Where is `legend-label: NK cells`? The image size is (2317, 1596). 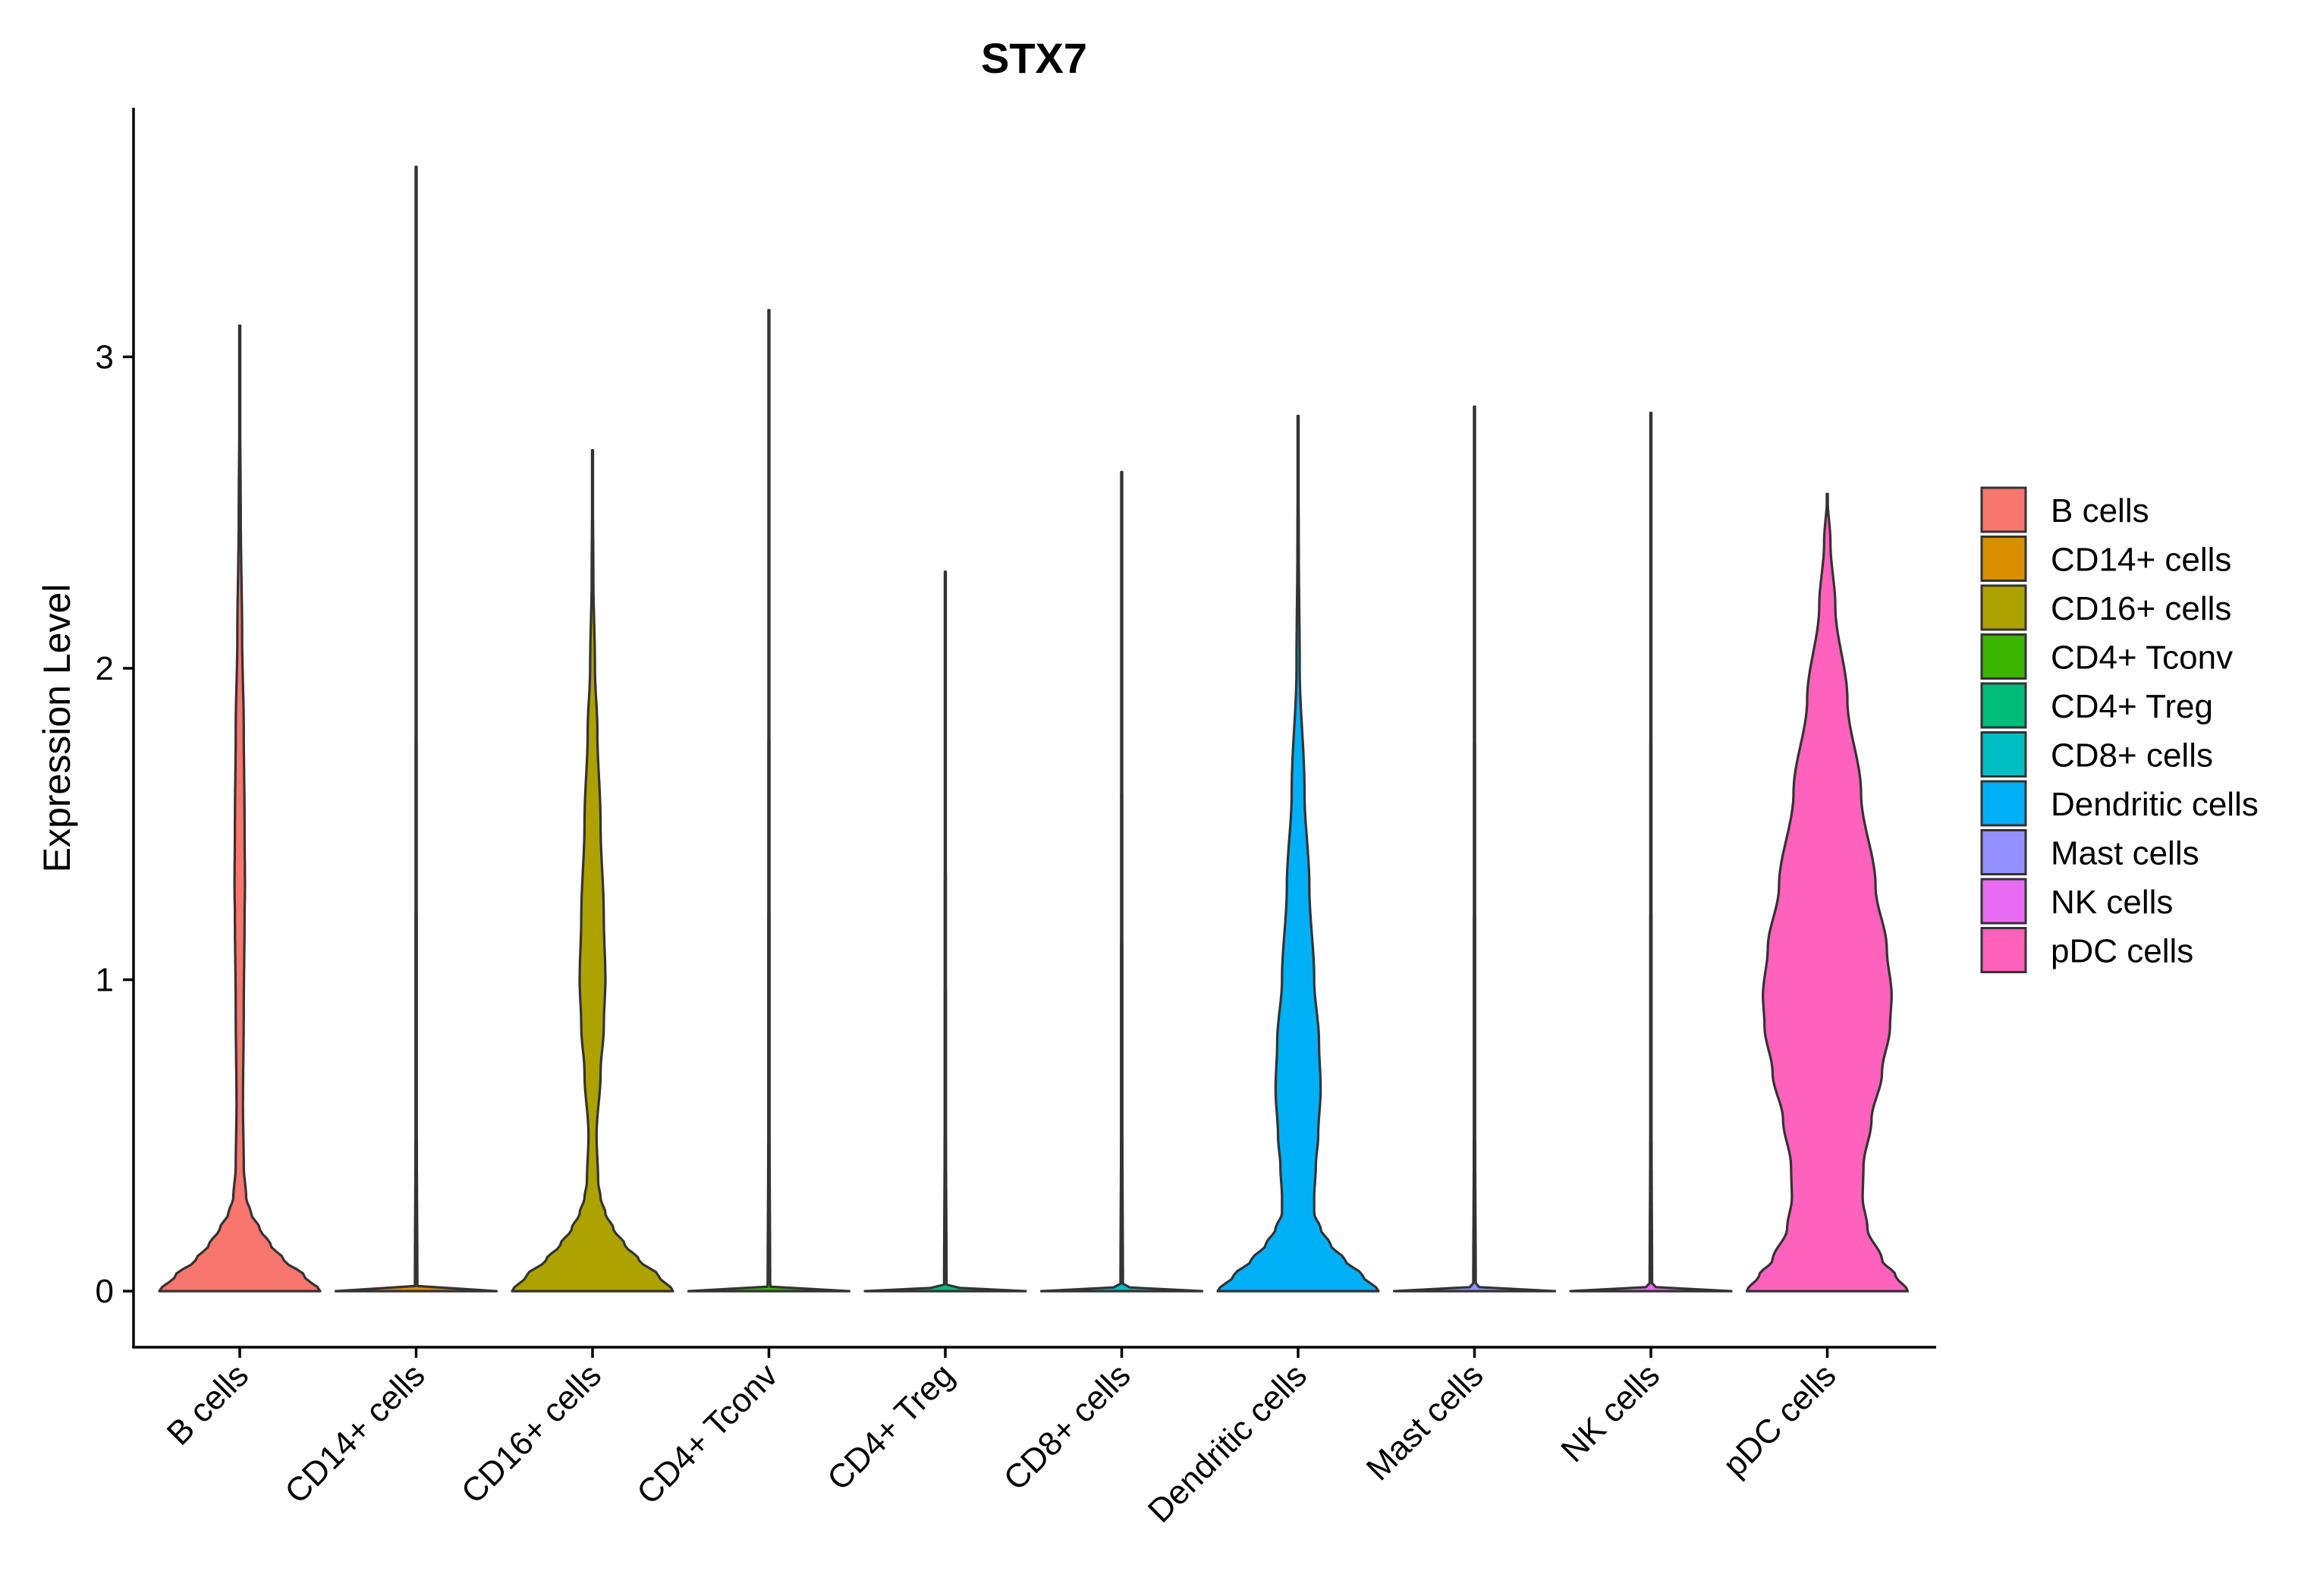
legend-label: NK cells is located at coordinates (2112, 902).